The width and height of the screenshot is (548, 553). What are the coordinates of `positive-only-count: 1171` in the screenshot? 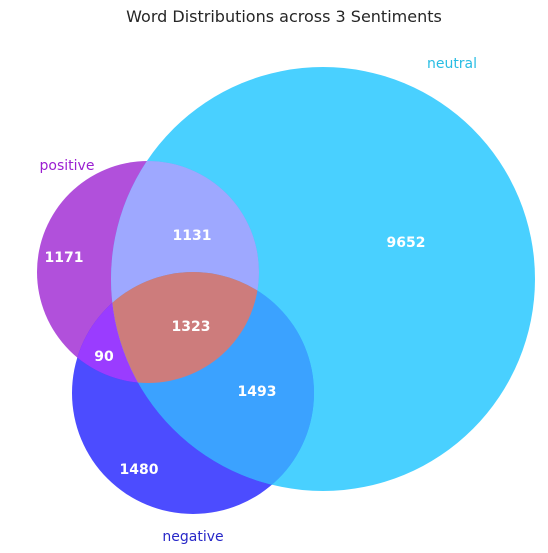 It's located at (64, 258).